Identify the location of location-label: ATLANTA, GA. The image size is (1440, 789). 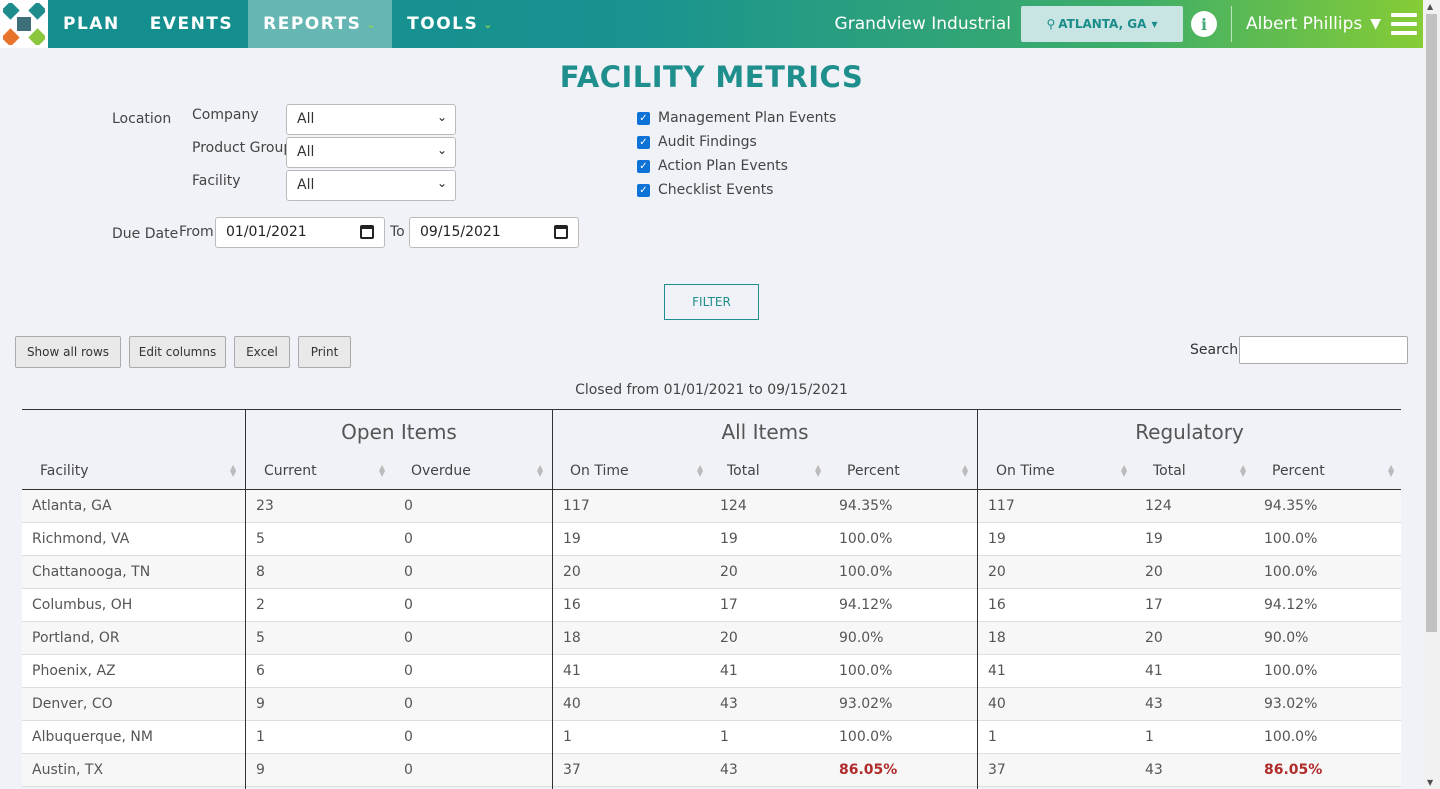
(1102, 24).